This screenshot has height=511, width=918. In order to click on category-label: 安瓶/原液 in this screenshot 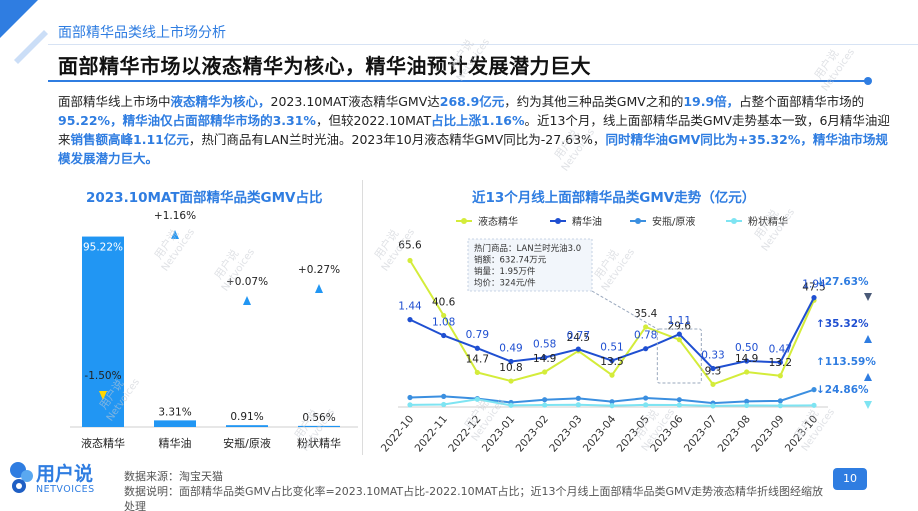, I will do `click(247, 443)`.